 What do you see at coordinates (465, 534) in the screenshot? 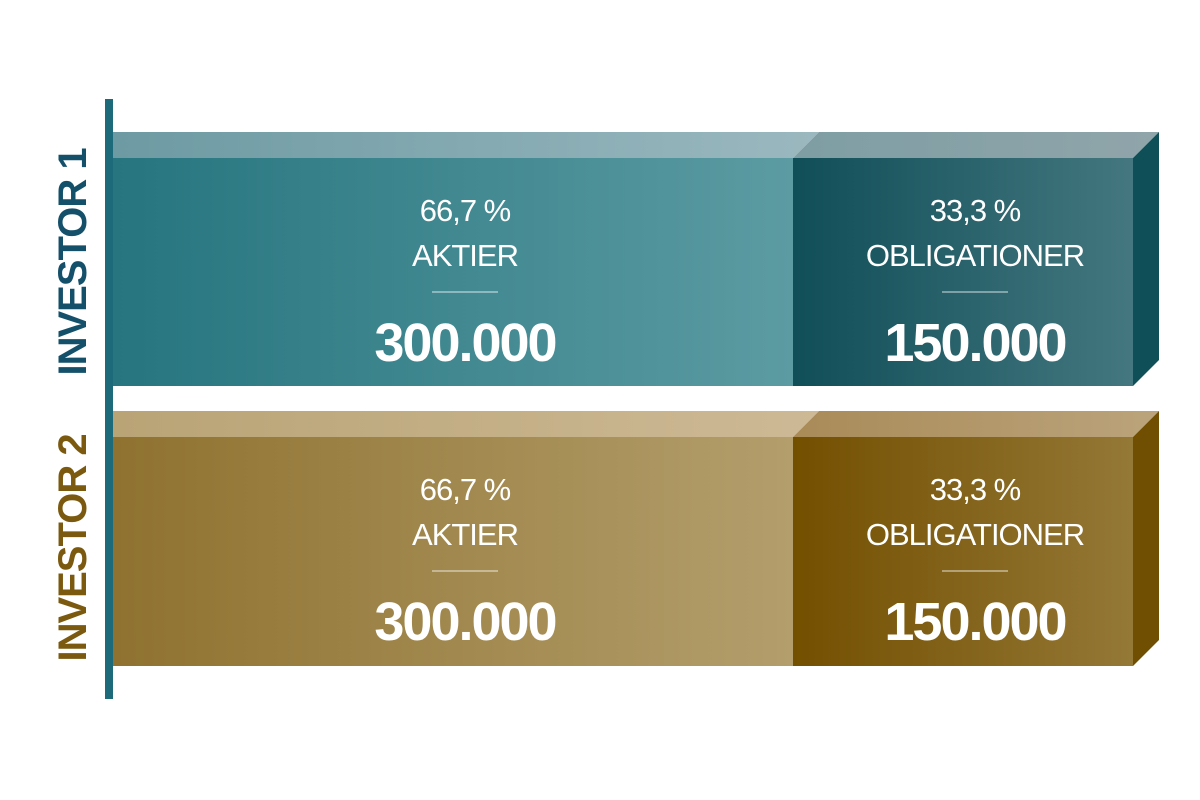
I see `series-label-investor-2-aktier: AKTIER` at bounding box center [465, 534].